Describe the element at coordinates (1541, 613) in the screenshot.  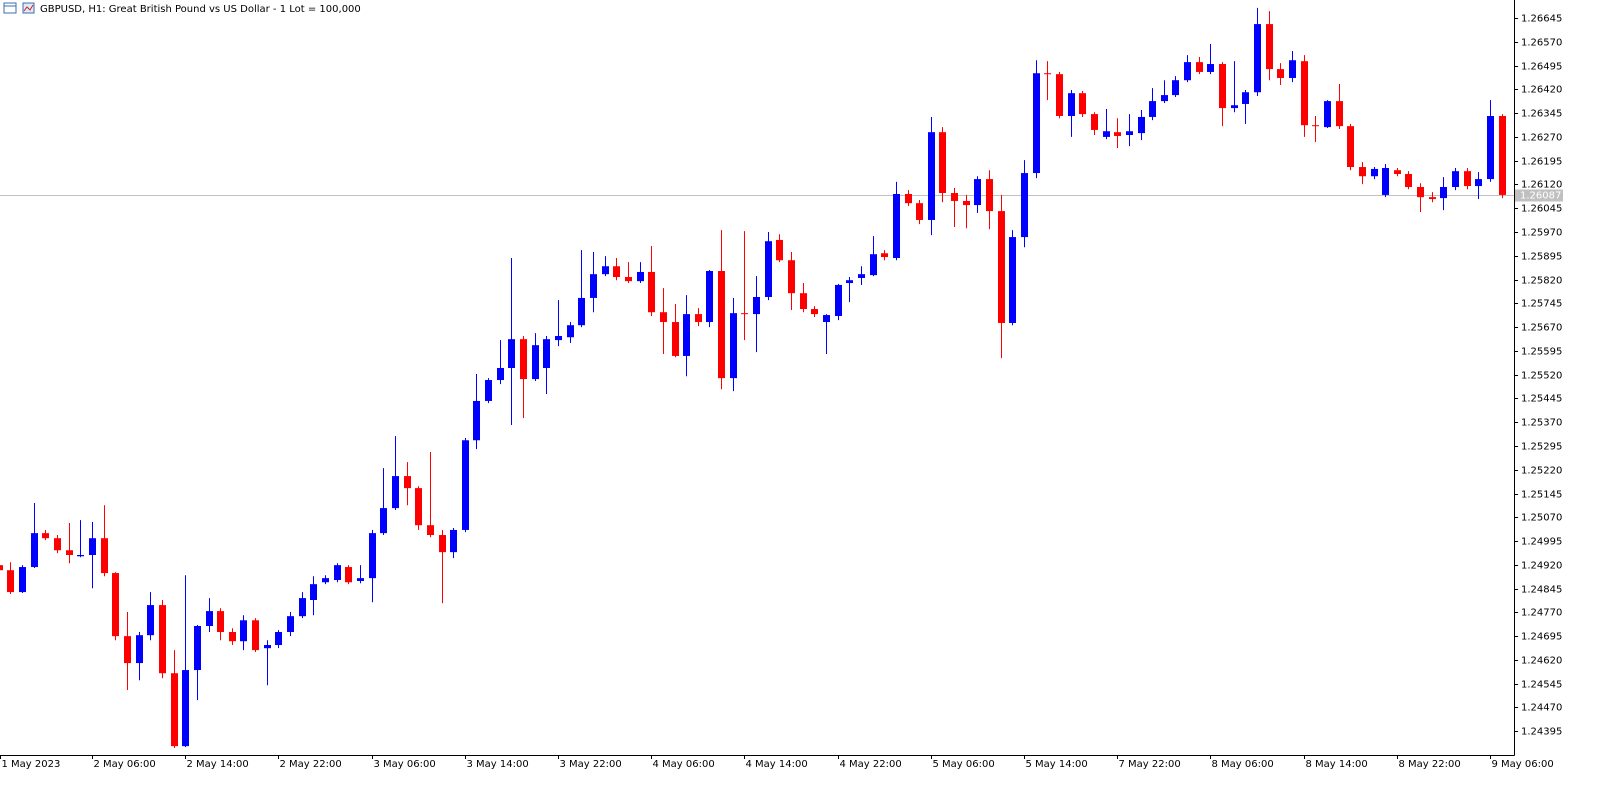
I see `y-tick-label: 1.24770` at that location.